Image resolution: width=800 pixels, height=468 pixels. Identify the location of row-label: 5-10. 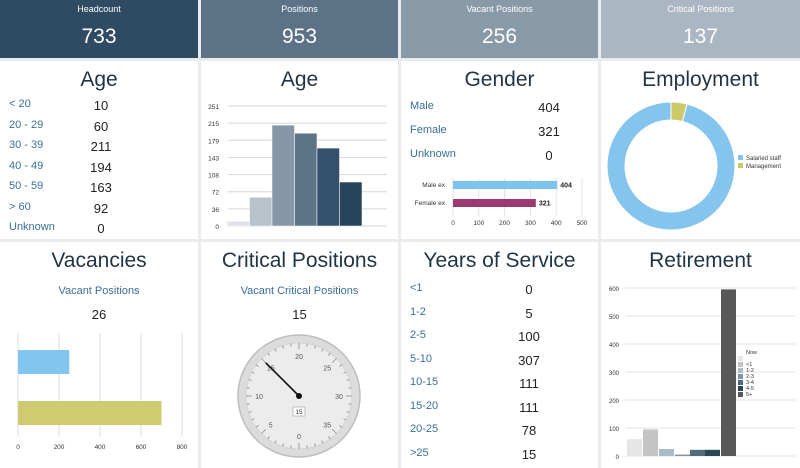
(421, 358).